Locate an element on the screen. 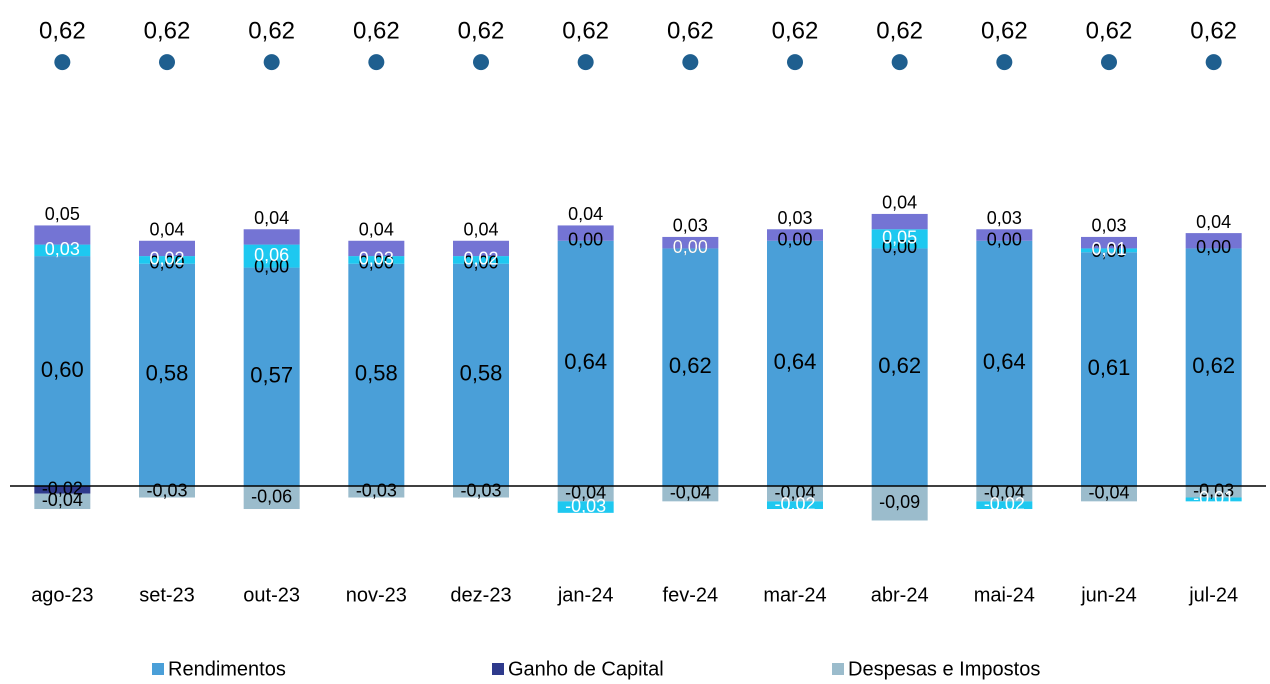  x-tick-label: fev-24 is located at coordinates (691, 595).